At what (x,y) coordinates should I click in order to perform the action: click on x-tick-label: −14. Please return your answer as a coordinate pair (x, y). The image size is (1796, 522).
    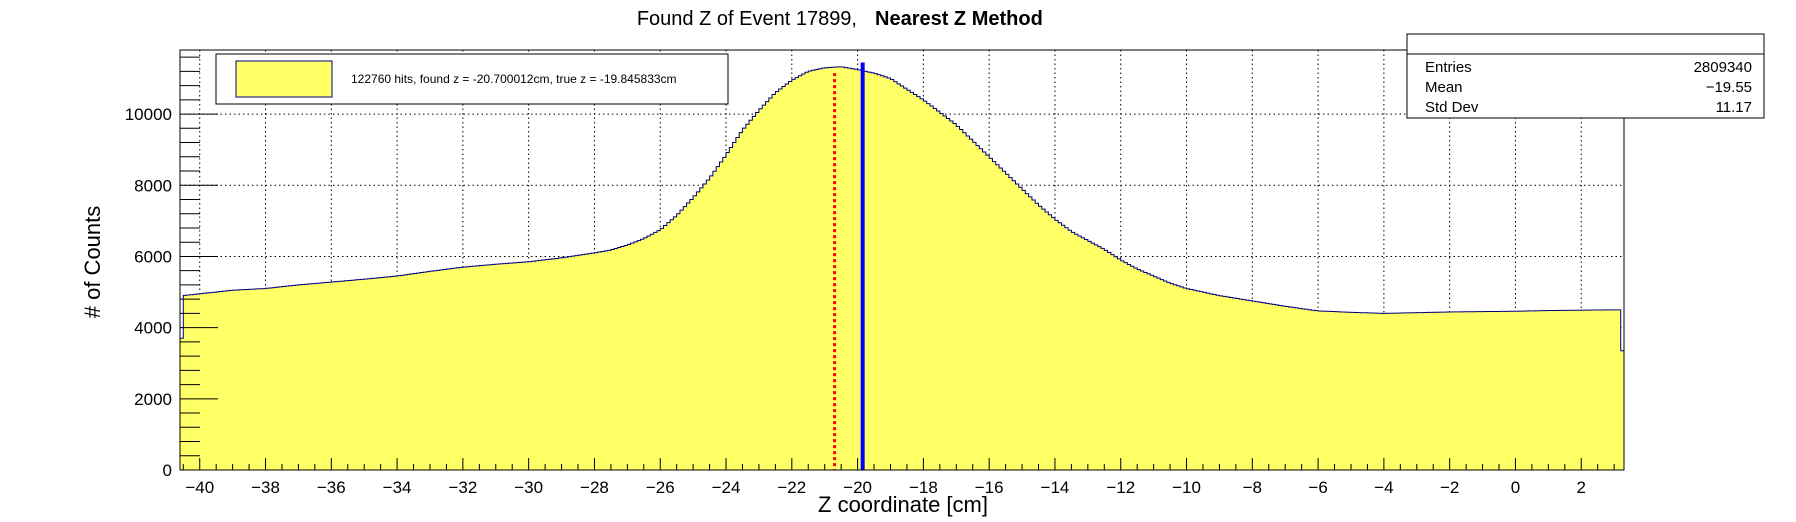
    Looking at the image, I should click on (1055, 487).